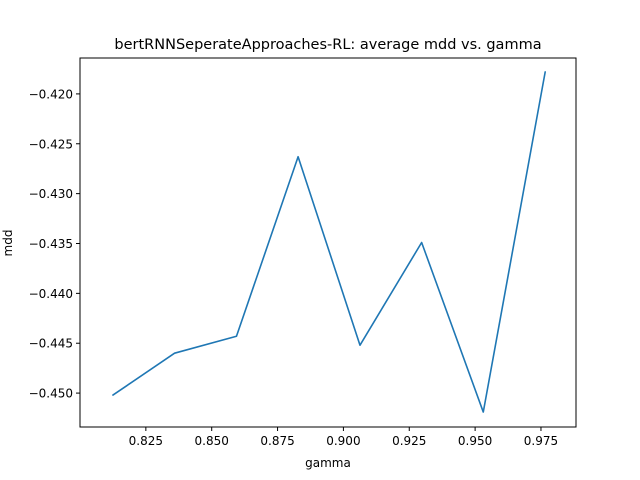 This screenshot has height=480, width=640. What do you see at coordinates (343, 441) in the screenshot?
I see `x-tick-label: 0.900` at bounding box center [343, 441].